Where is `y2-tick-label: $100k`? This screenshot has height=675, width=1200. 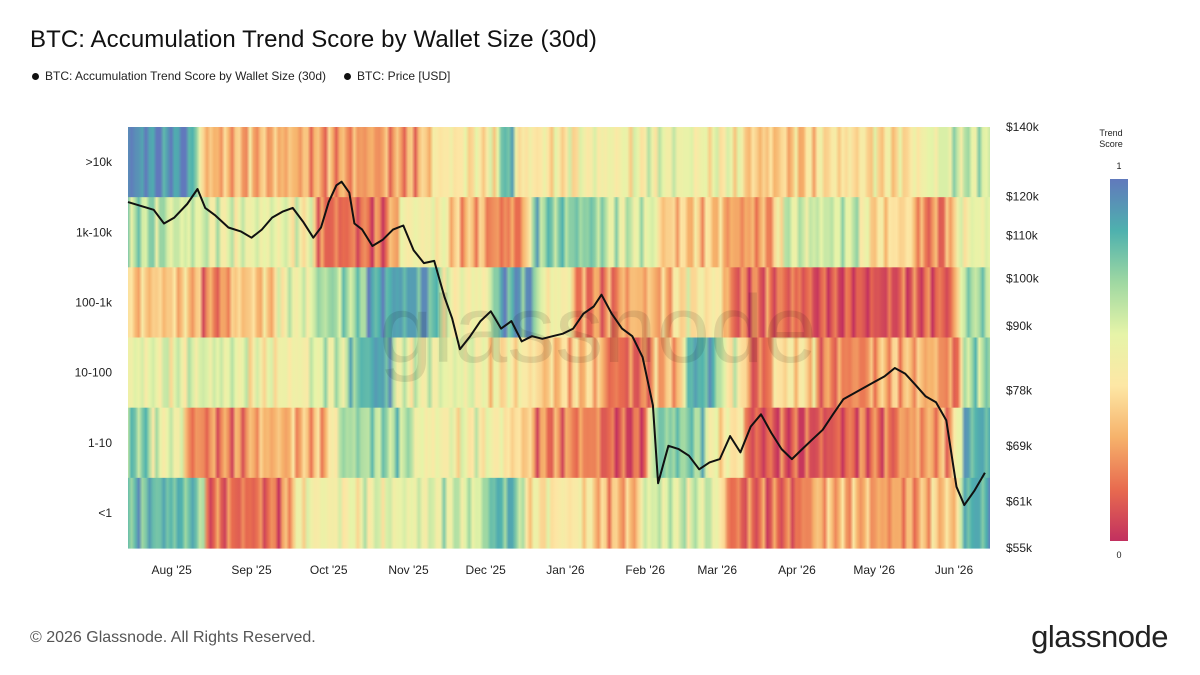
y2-tick-label: $100k is located at coordinates (1023, 279).